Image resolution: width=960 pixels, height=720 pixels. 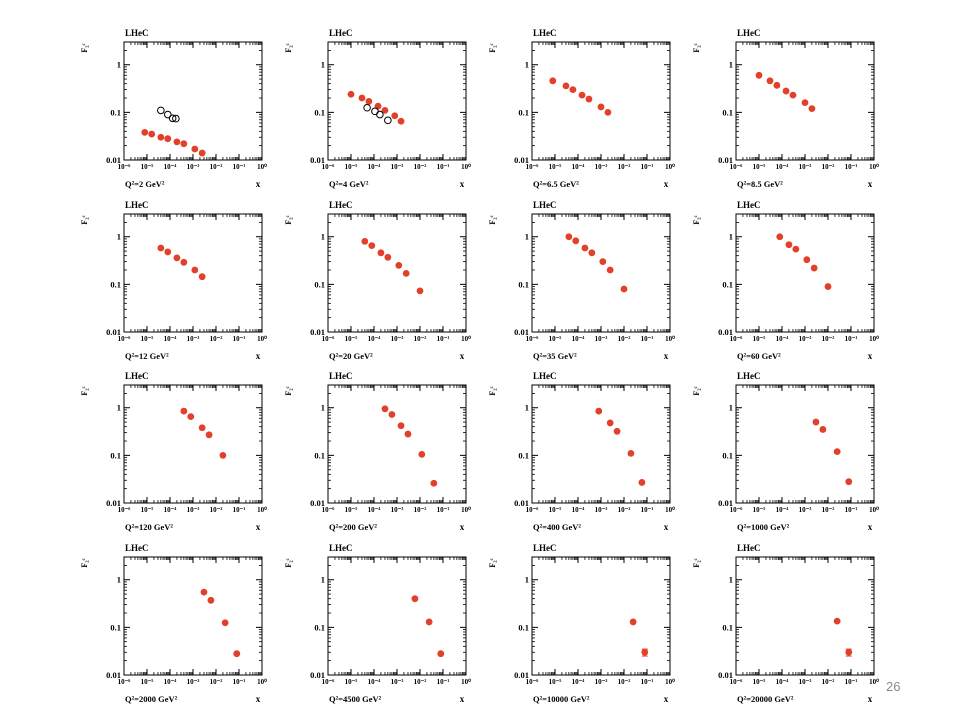 What do you see at coordinates (149, 527) in the screenshot?
I see `q2-label: Q²=120 GeV²` at bounding box center [149, 527].